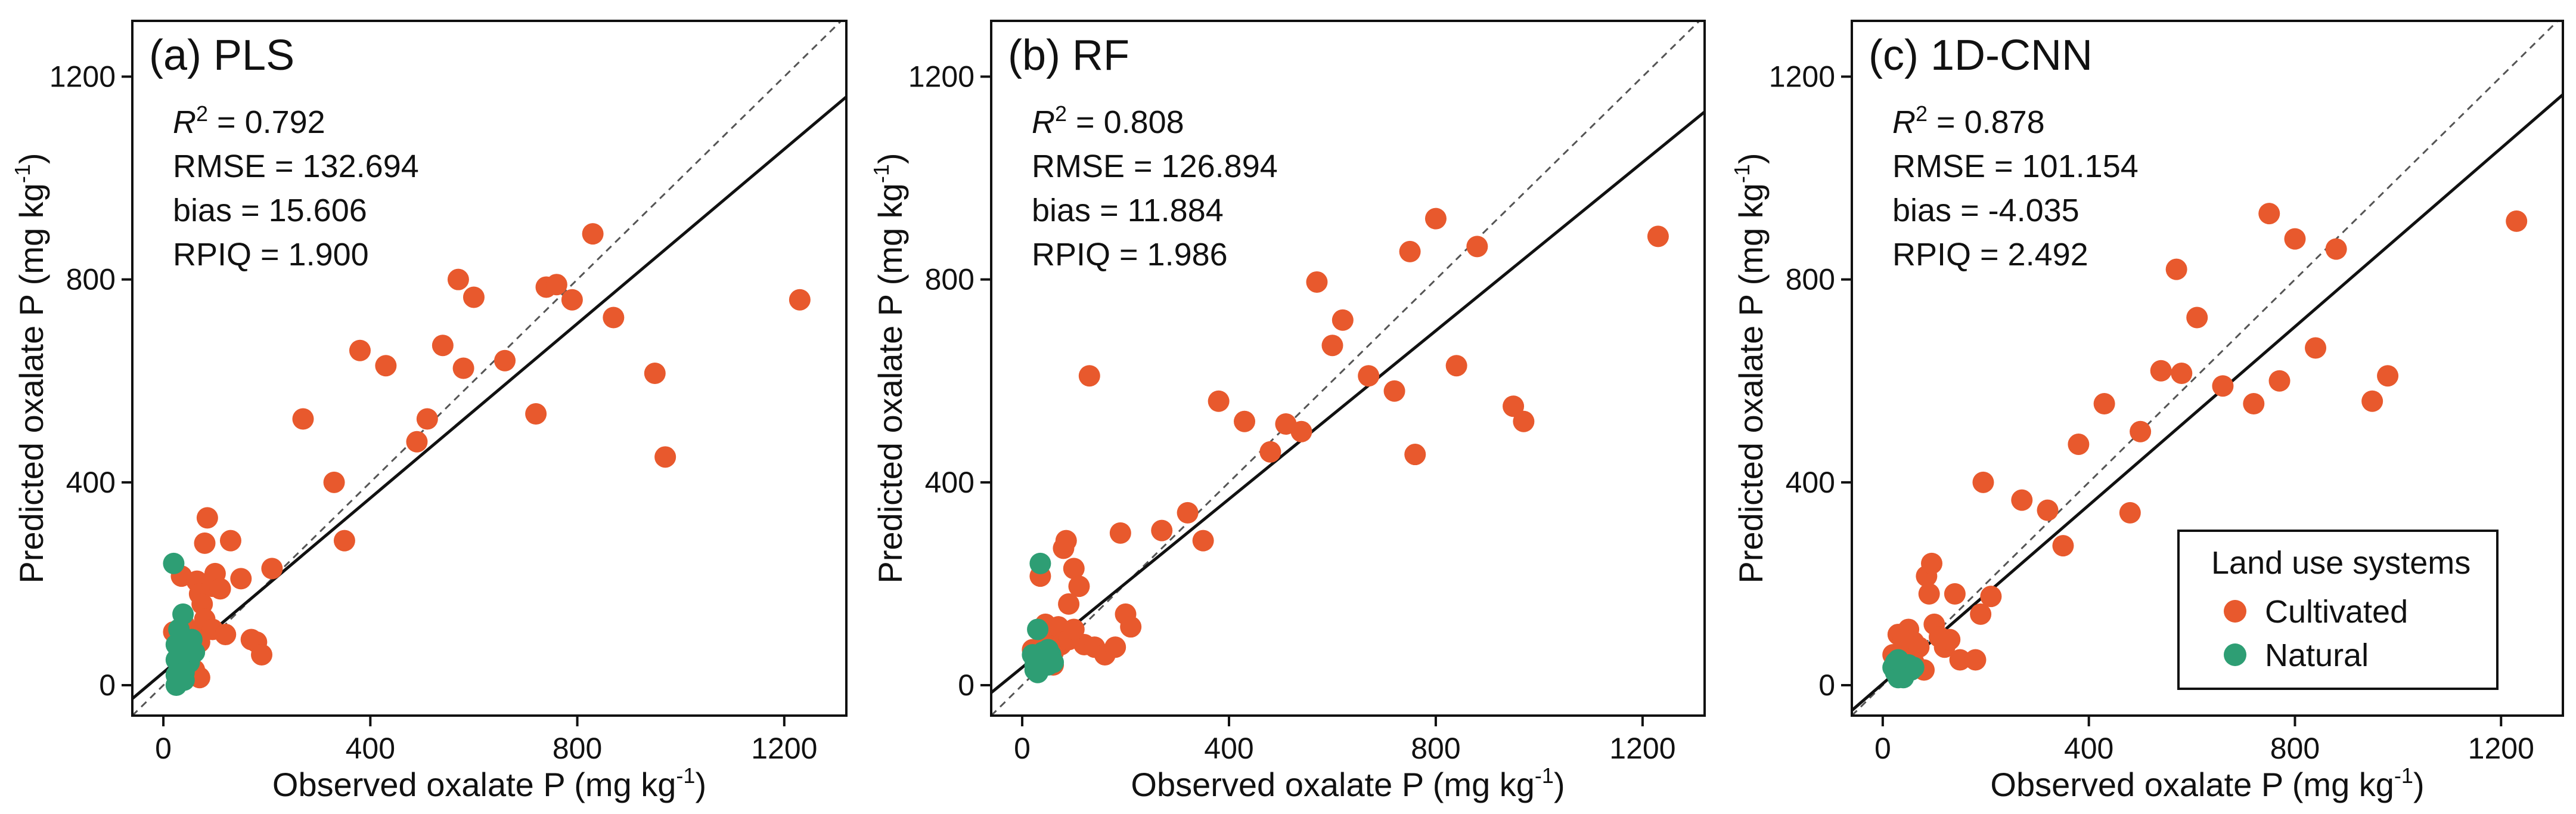  I want to click on panel-title: (a) PLS, so click(222, 55).